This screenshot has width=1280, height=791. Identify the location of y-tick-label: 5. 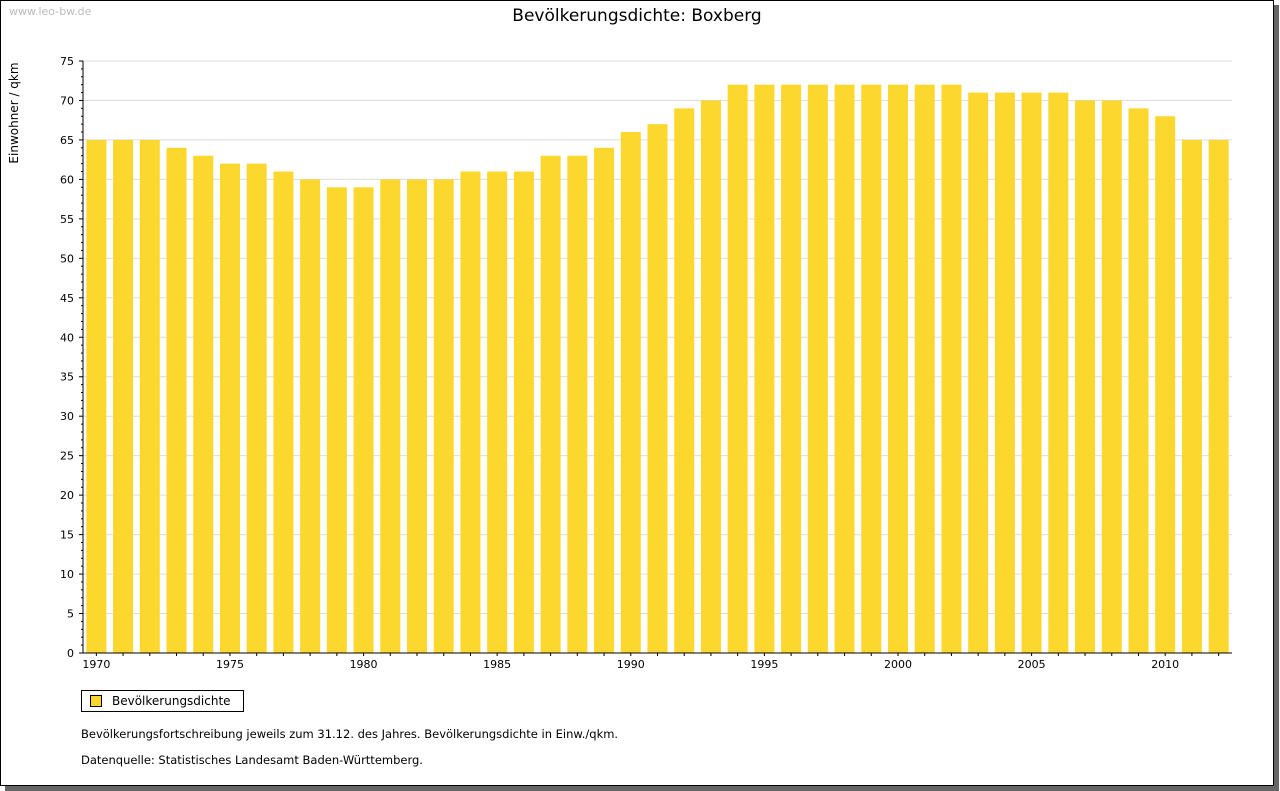
(70, 614).